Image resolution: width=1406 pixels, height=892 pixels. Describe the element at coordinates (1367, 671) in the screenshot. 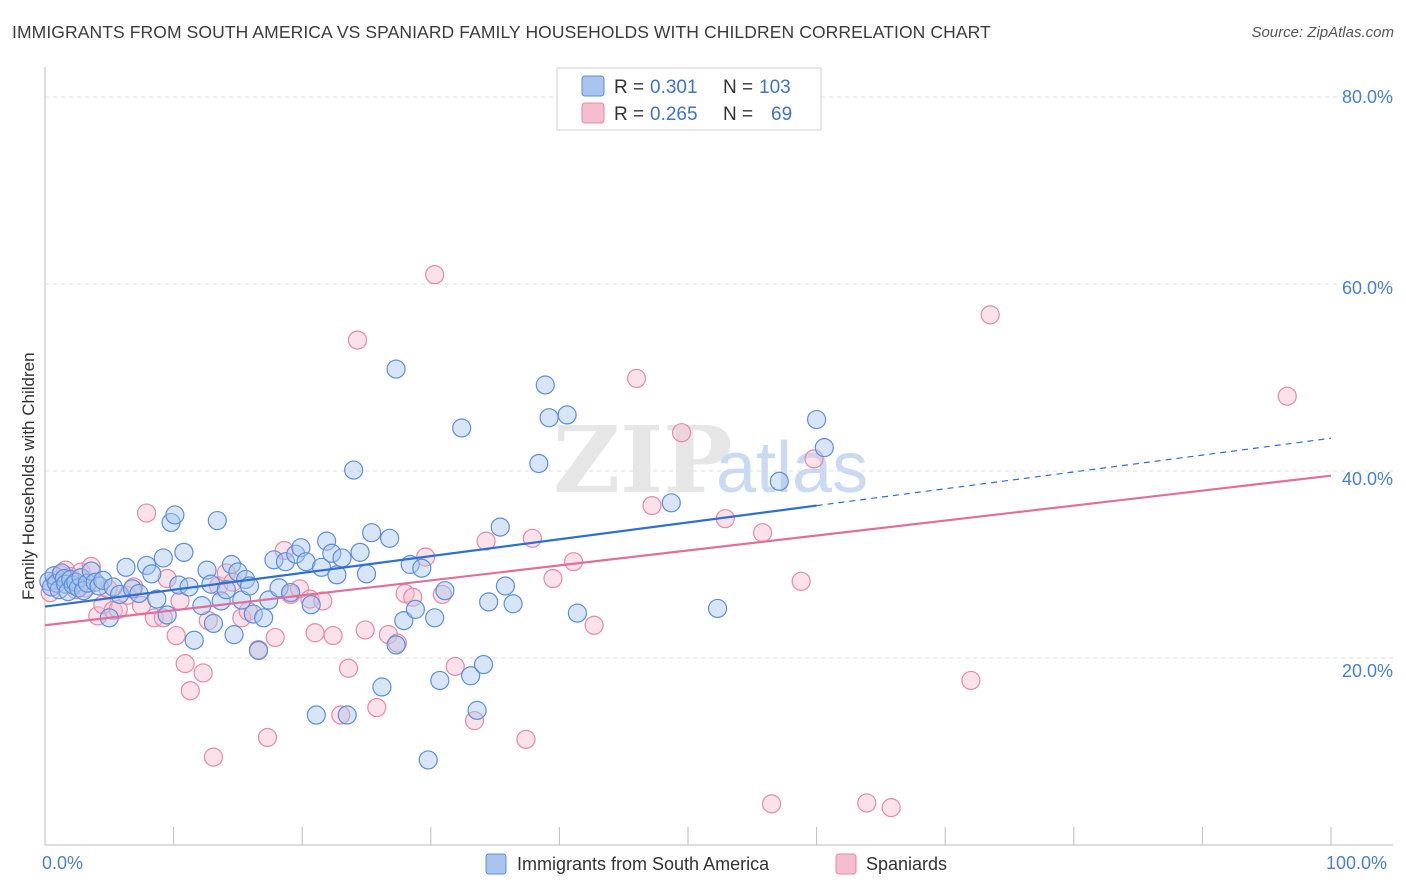

I see `y-tick-label-20: 20.0%` at that location.